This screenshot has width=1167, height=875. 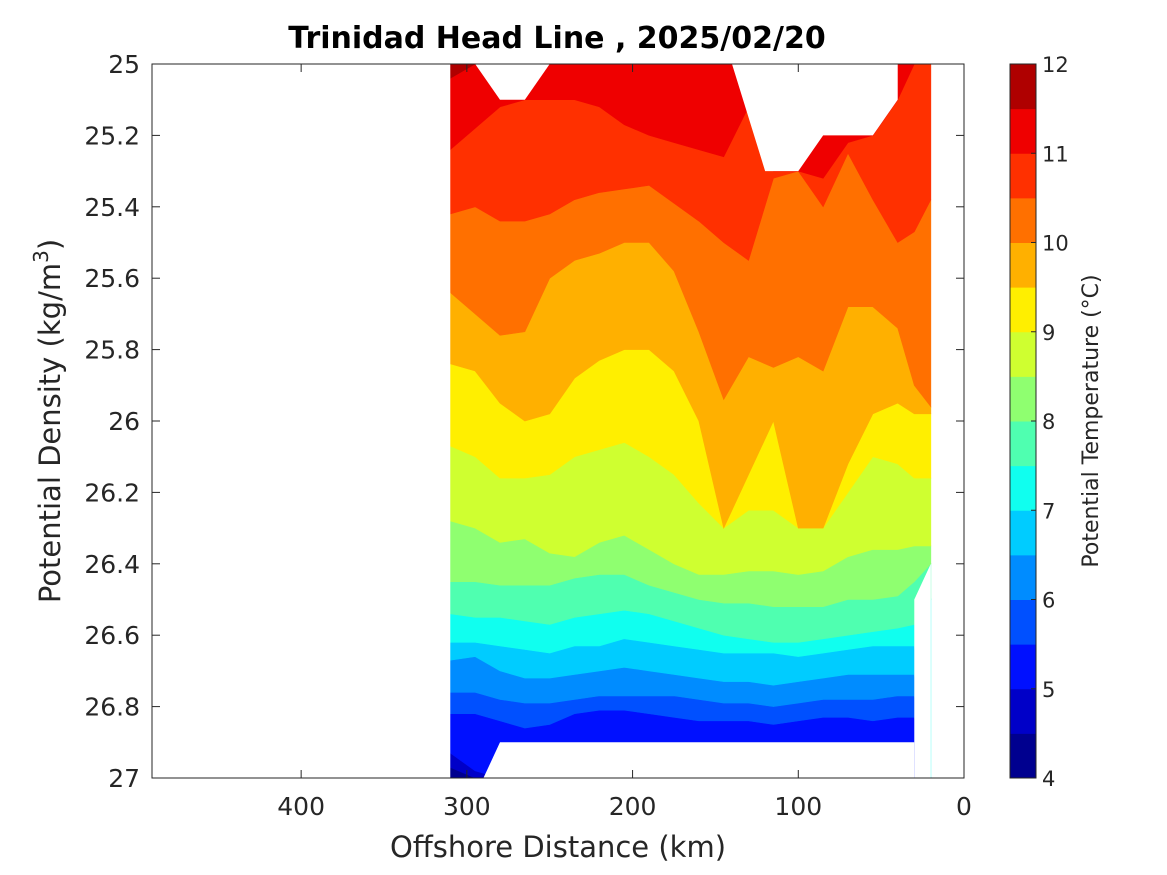 I want to click on colorbar-tick-label: 9, so click(x=1048, y=333).